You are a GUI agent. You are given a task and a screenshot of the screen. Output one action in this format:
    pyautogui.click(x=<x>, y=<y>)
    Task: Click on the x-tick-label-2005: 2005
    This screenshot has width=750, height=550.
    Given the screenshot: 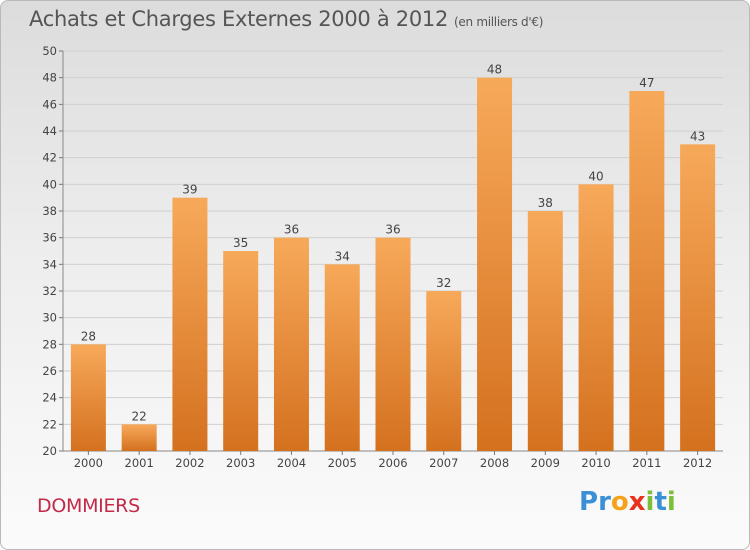 What is the action you would take?
    pyautogui.click(x=342, y=463)
    